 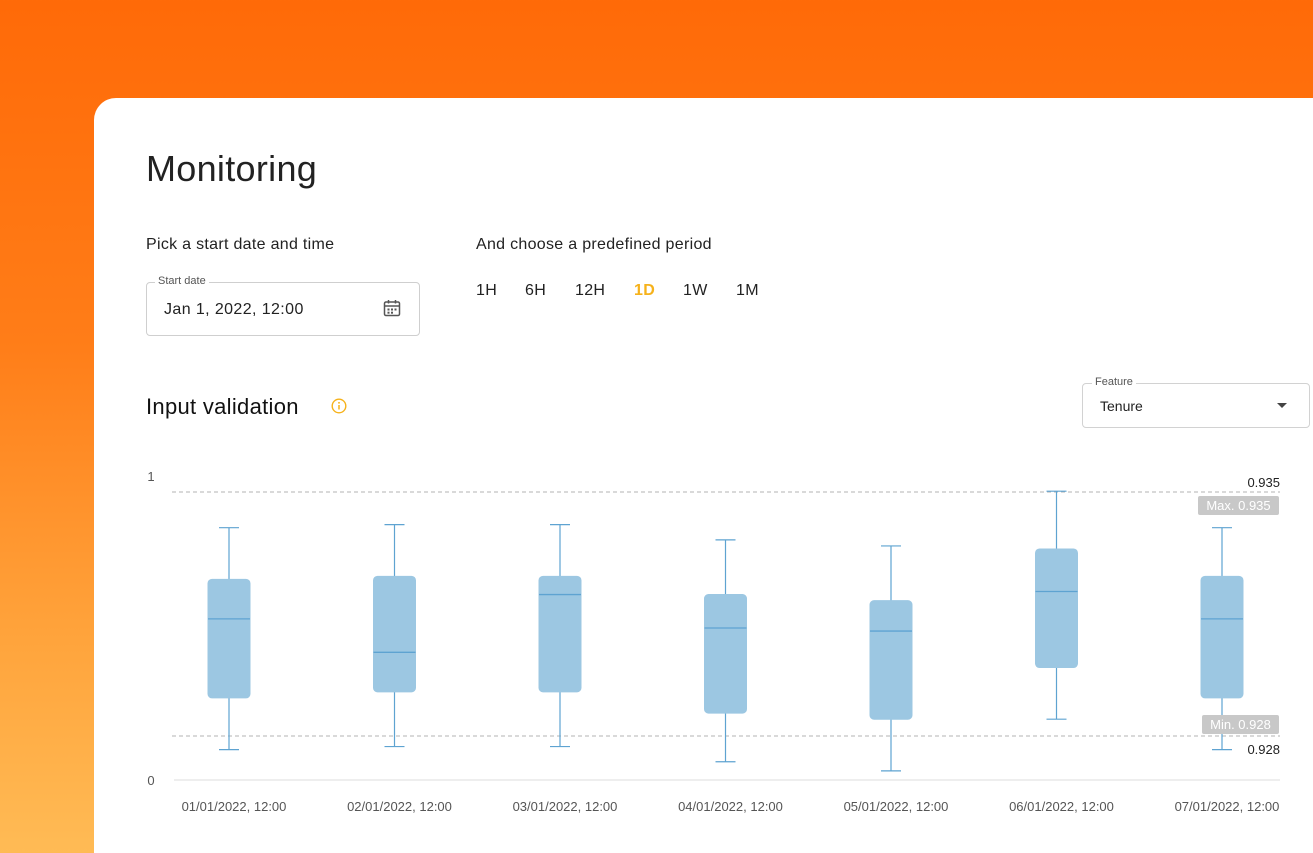 I want to click on period-option-1h: 1H, so click(x=487, y=290).